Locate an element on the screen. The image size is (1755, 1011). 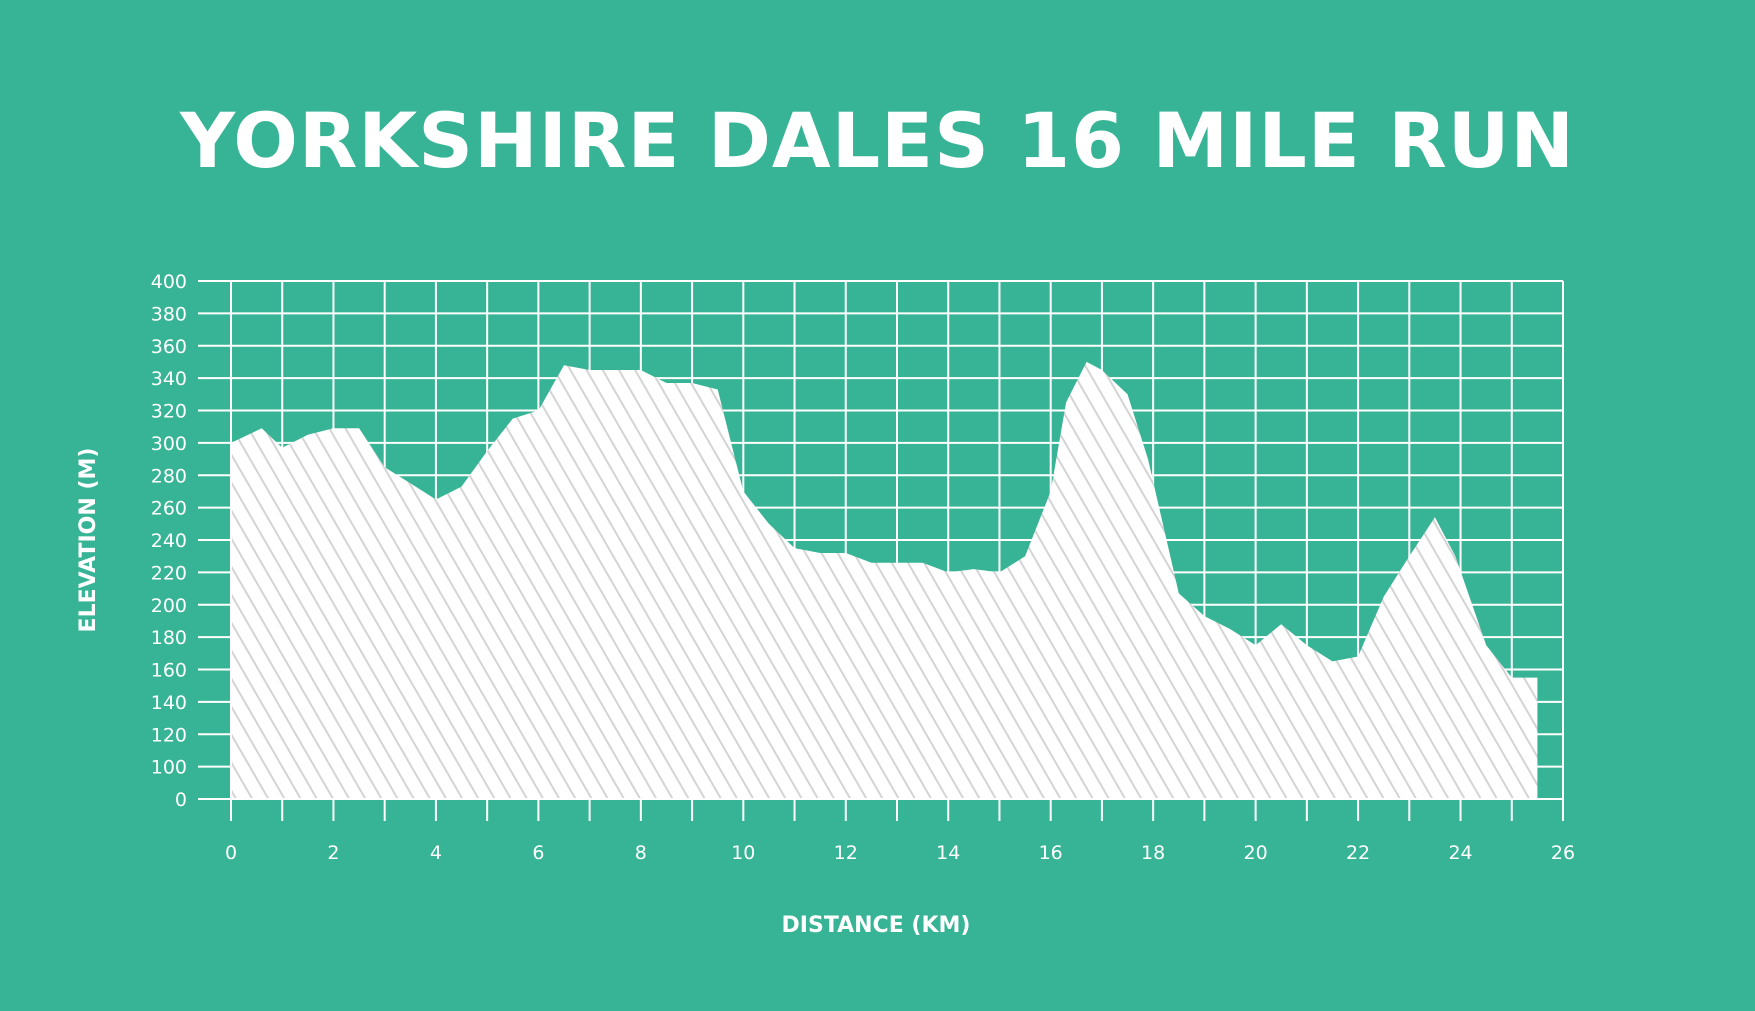
x-tick-label: 20 is located at coordinates (1256, 853).